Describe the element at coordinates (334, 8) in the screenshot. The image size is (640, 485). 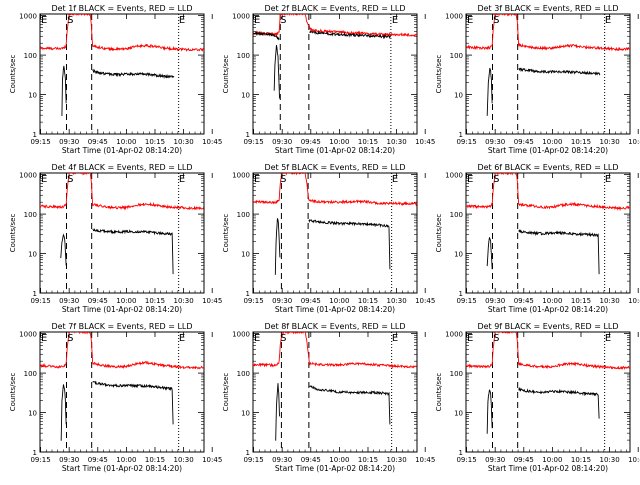
I see `chart-title: Det 2f BLACK = Events, RED = LLD` at that location.